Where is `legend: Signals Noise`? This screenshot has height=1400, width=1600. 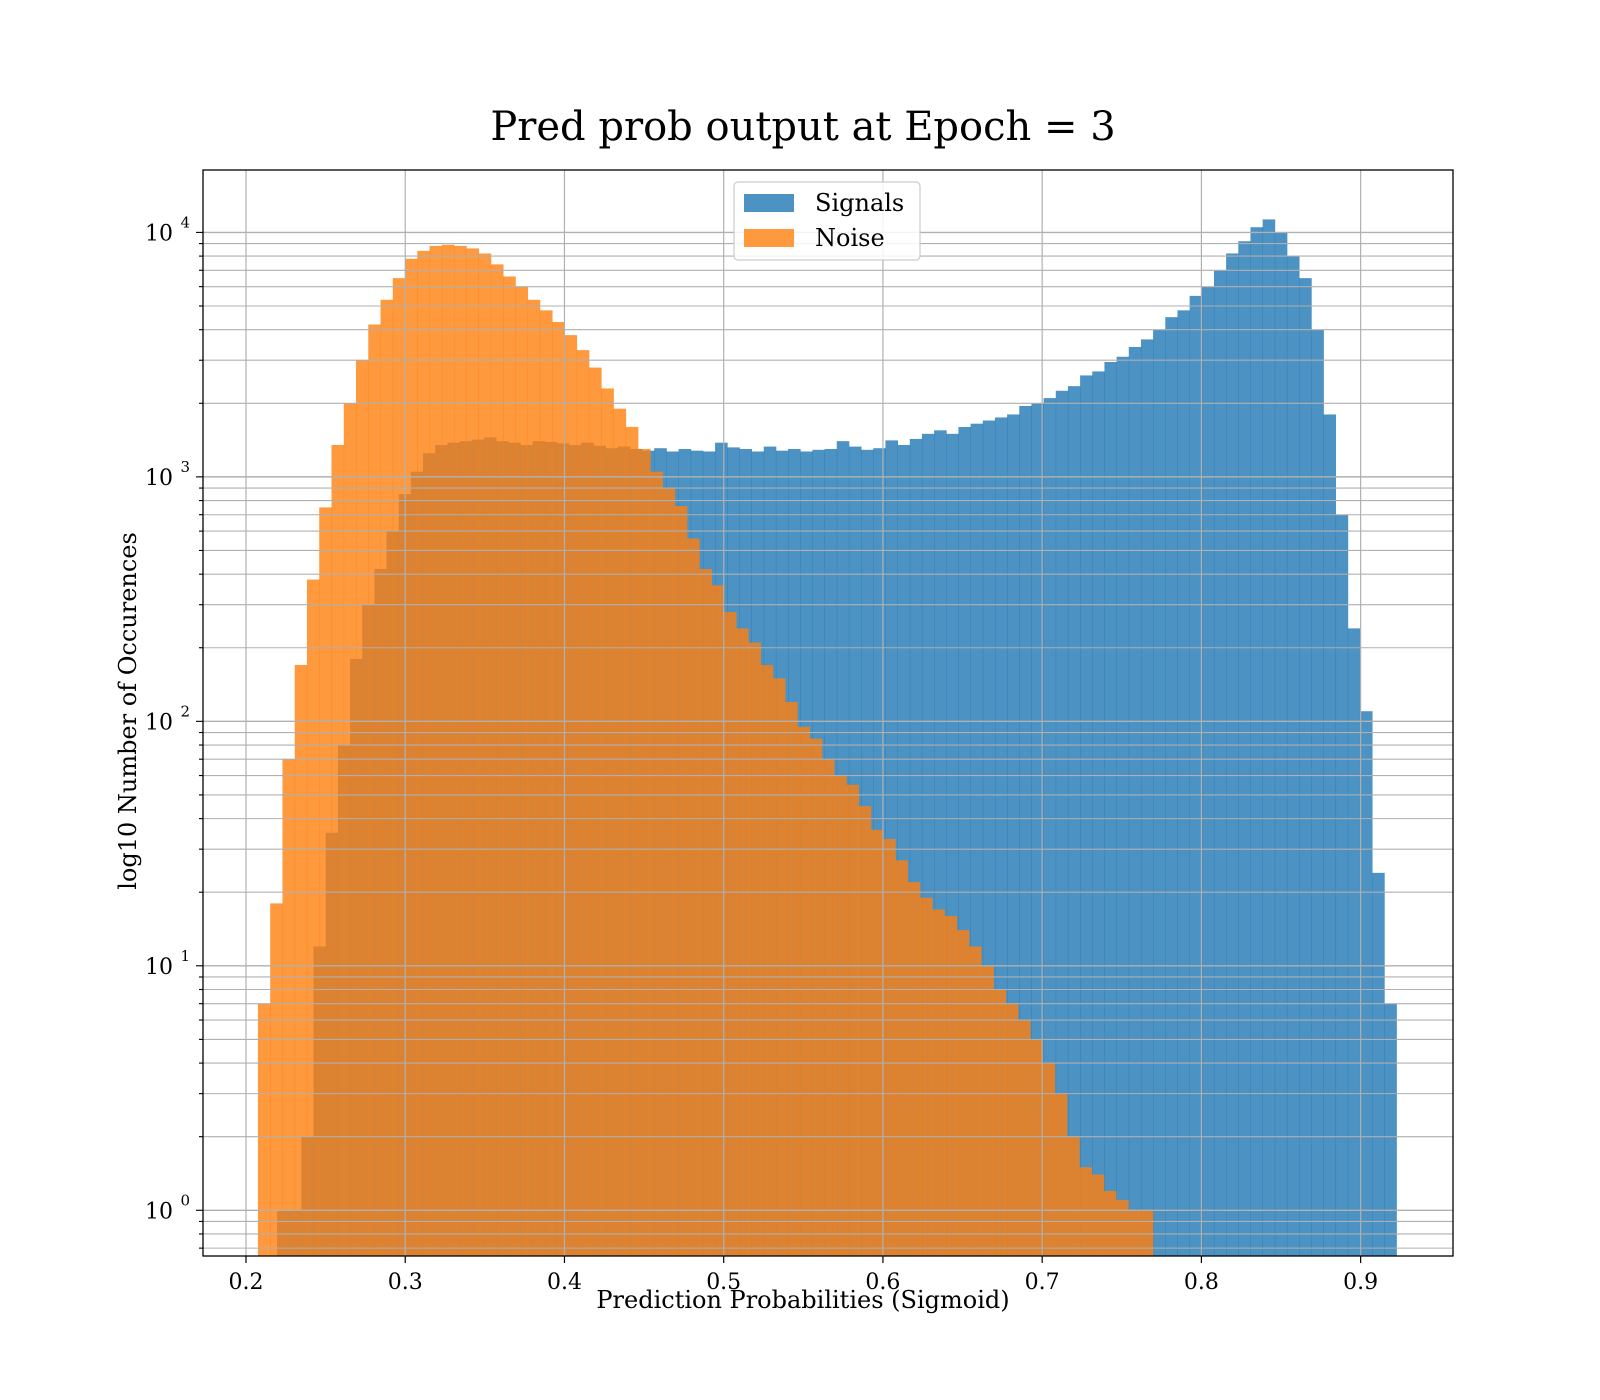
legend: Signals Noise is located at coordinates (827, 221).